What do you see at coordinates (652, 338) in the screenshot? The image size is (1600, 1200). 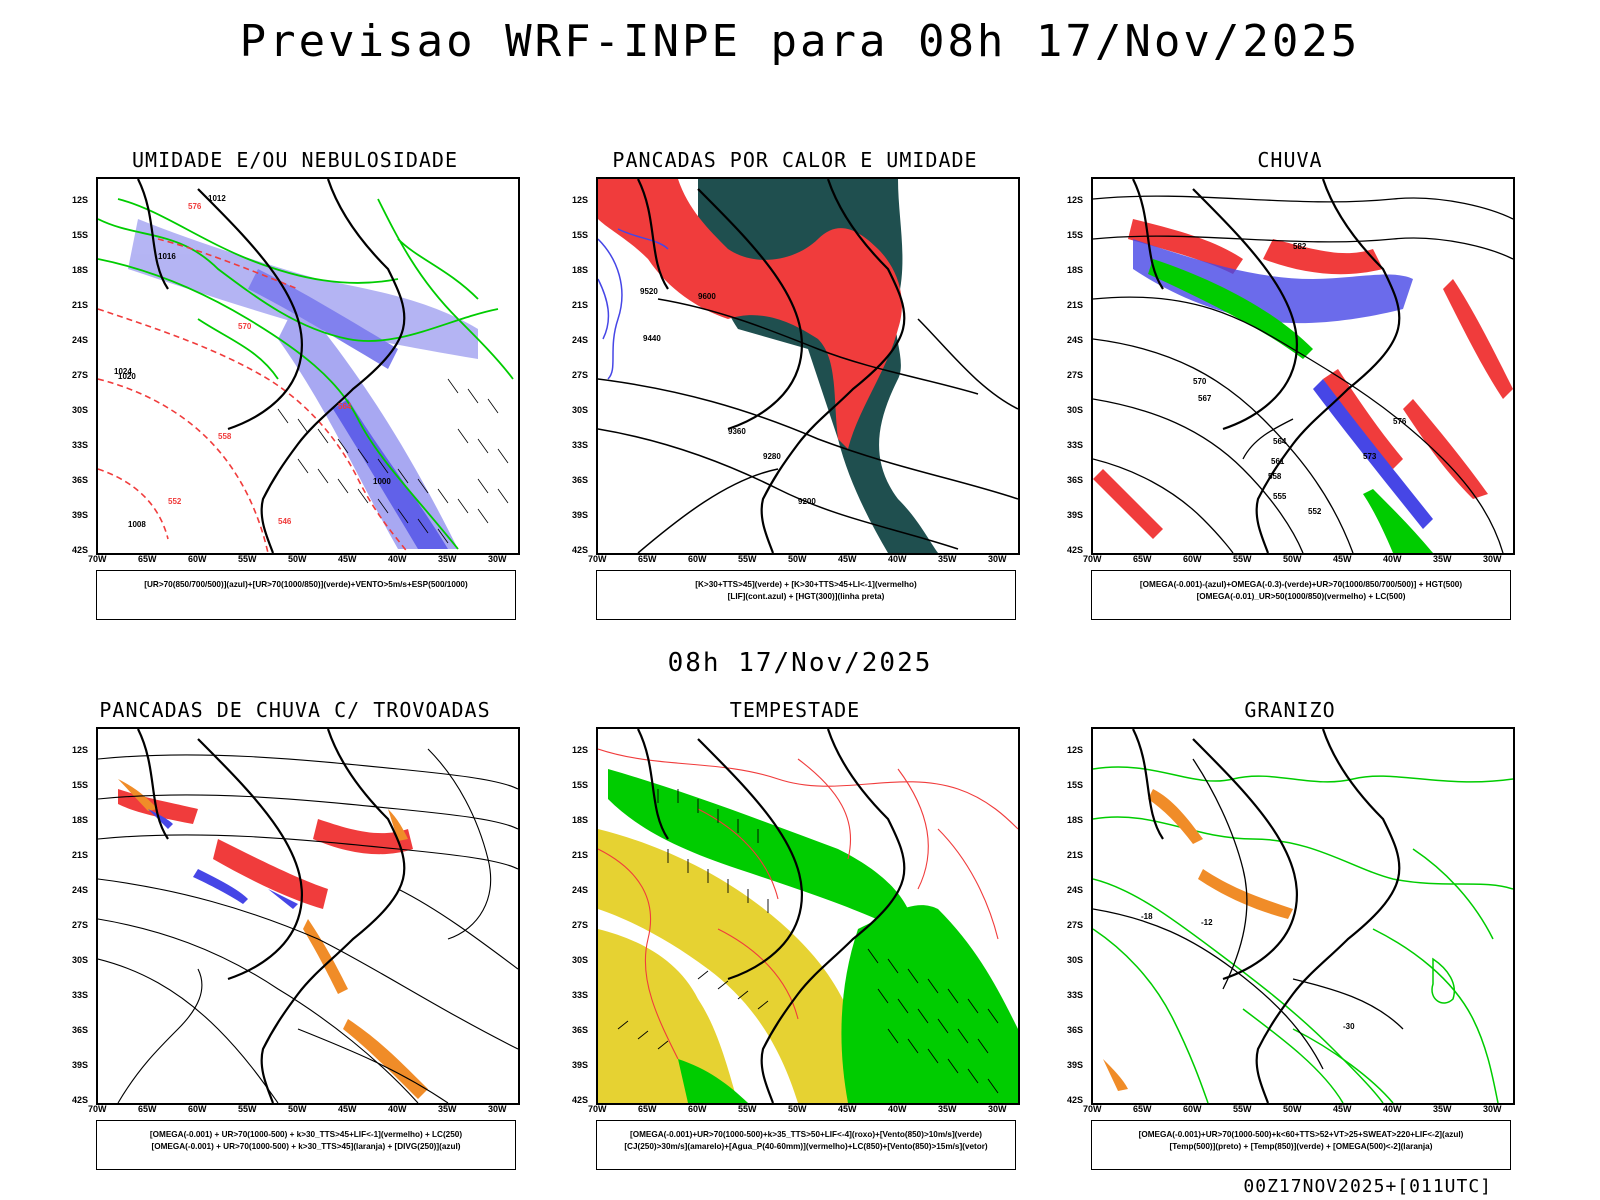 I see `svg-text: 9440` at bounding box center [652, 338].